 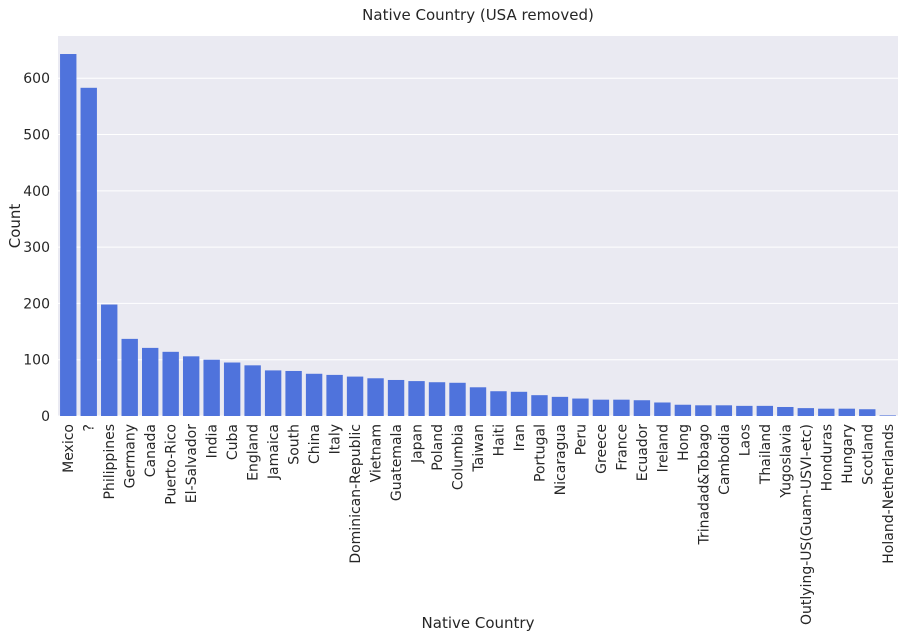 I want to click on y-tick-label: 400, so click(x=36, y=192).